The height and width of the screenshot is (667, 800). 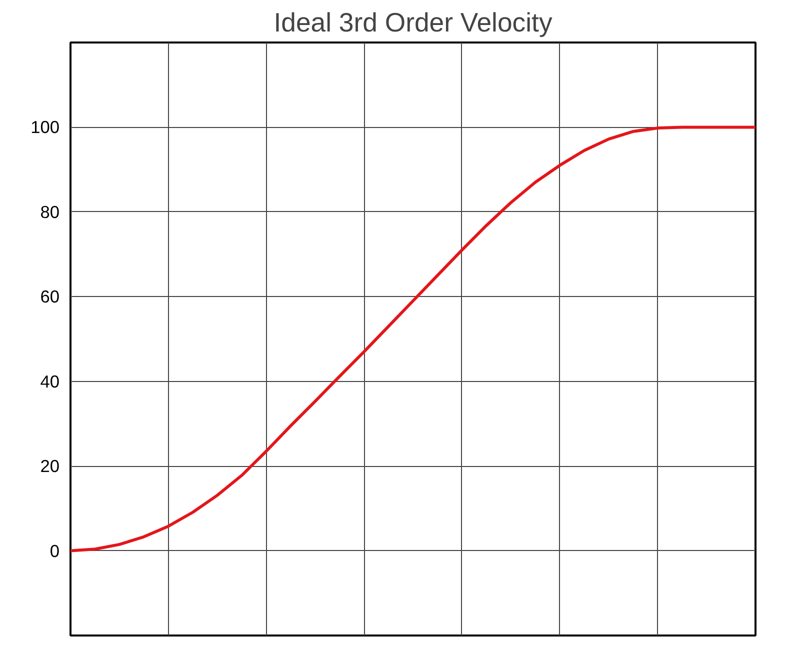 What do you see at coordinates (50, 212) in the screenshot?
I see `y-tick-label: 80` at bounding box center [50, 212].